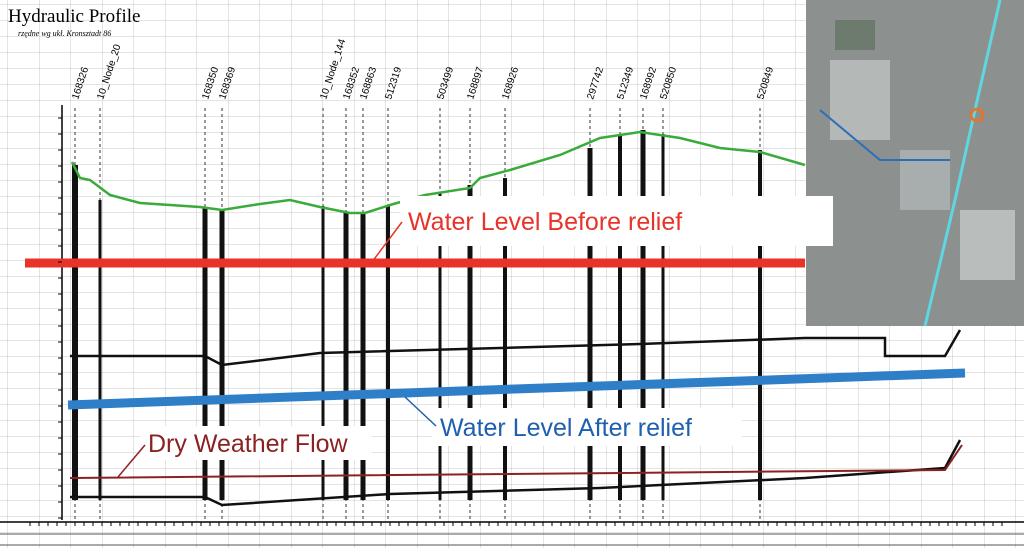 This screenshot has width=1024, height=548. I want to click on ground-line, so click(438, 172).